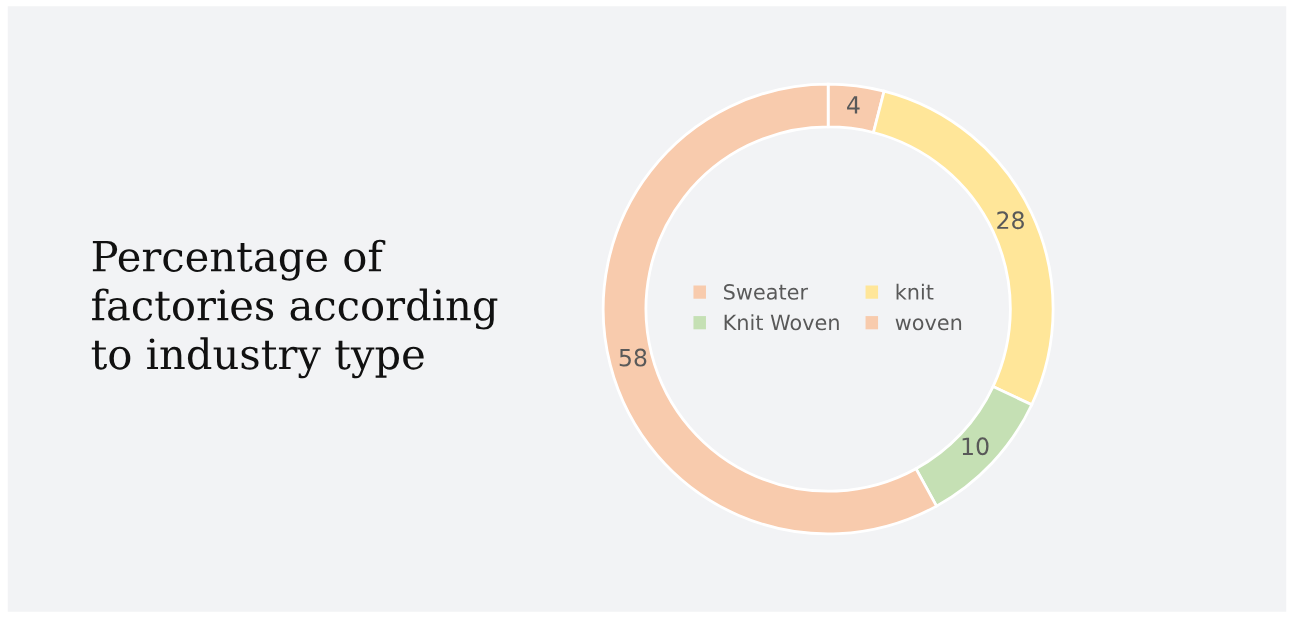  Describe the element at coordinates (633, 357) in the screenshot. I see `data-label: 58` at that location.